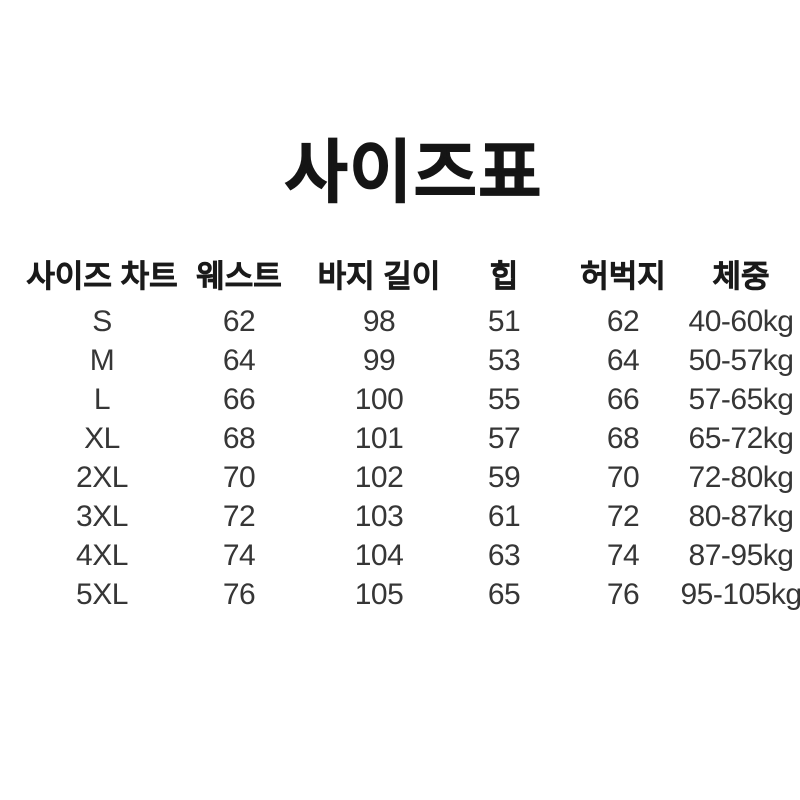 The image size is (800, 800). Describe the element at coordinates (379, 516) in the screenshot. I see `cell-length: 103` at that location.